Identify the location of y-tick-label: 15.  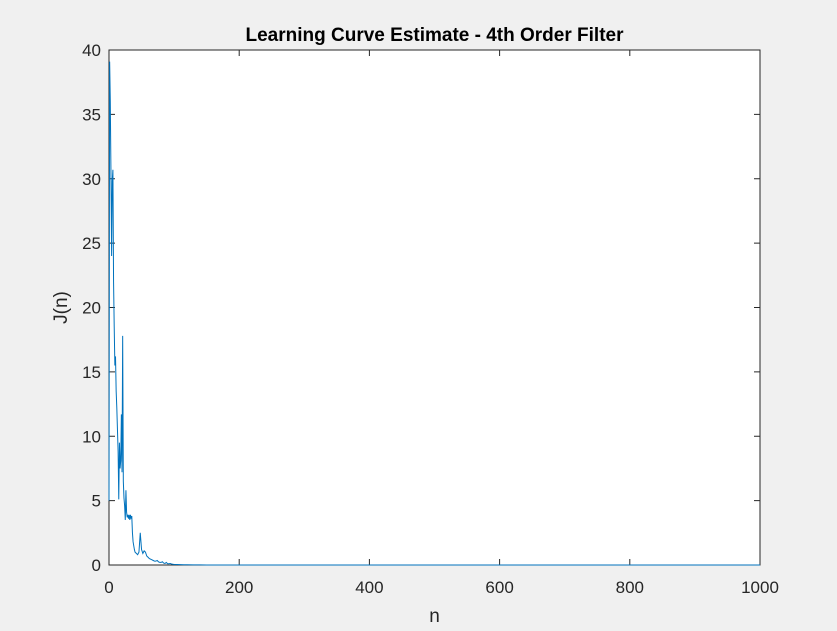
(91, 372).